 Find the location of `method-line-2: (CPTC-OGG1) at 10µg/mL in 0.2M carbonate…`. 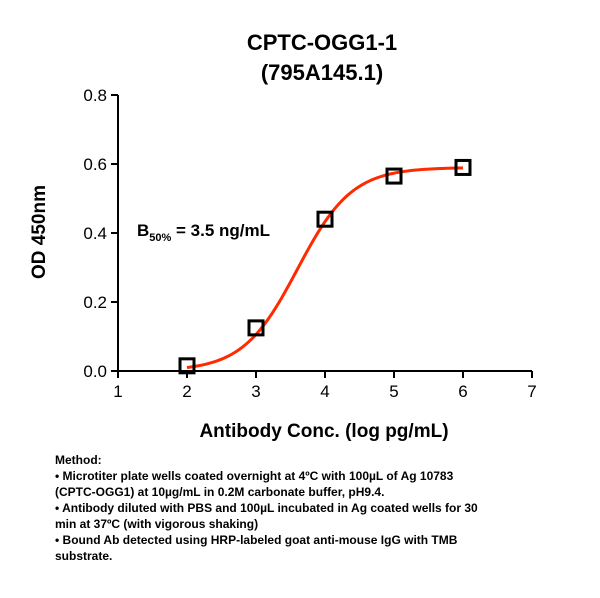

method-line-2: (CPTC-OGG1) at 10µg/mL in 0.2M carbonate… is located at coordinates (220, 492).